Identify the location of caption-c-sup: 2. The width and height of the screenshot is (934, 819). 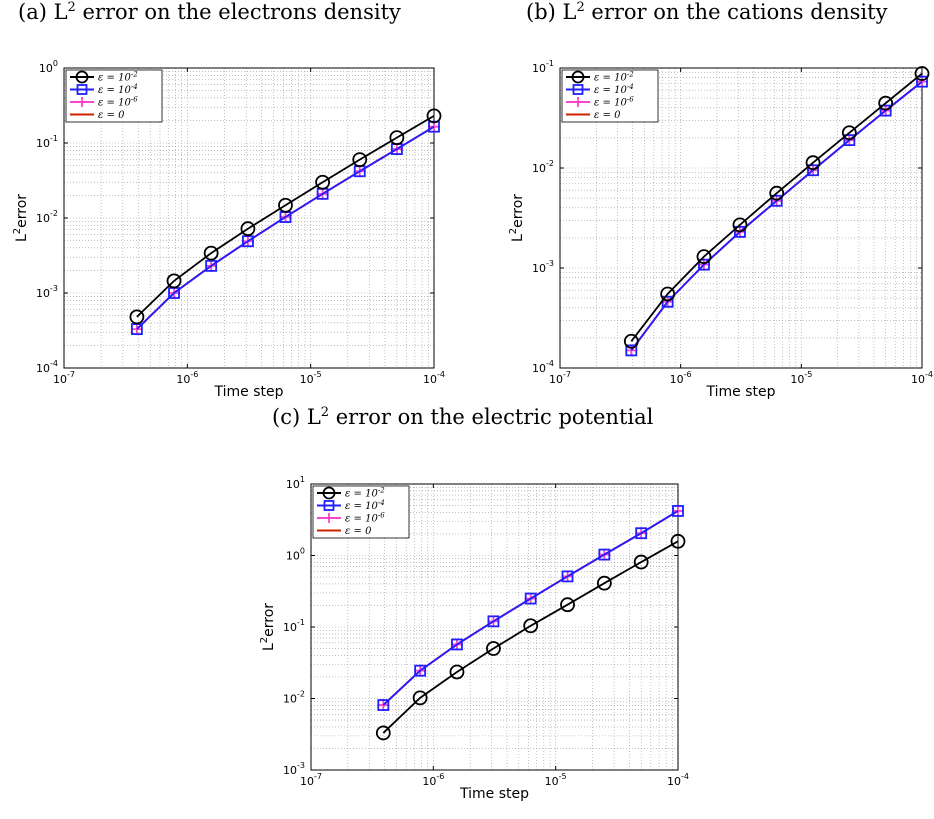
(325, 412).